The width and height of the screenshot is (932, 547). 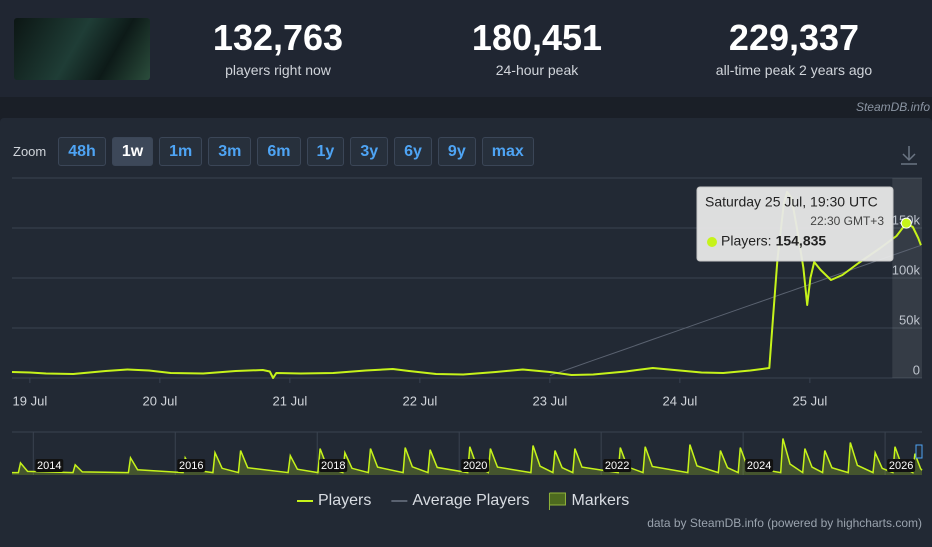 I want to click on tooltip-label: Players:, so click(x=746, y=241).